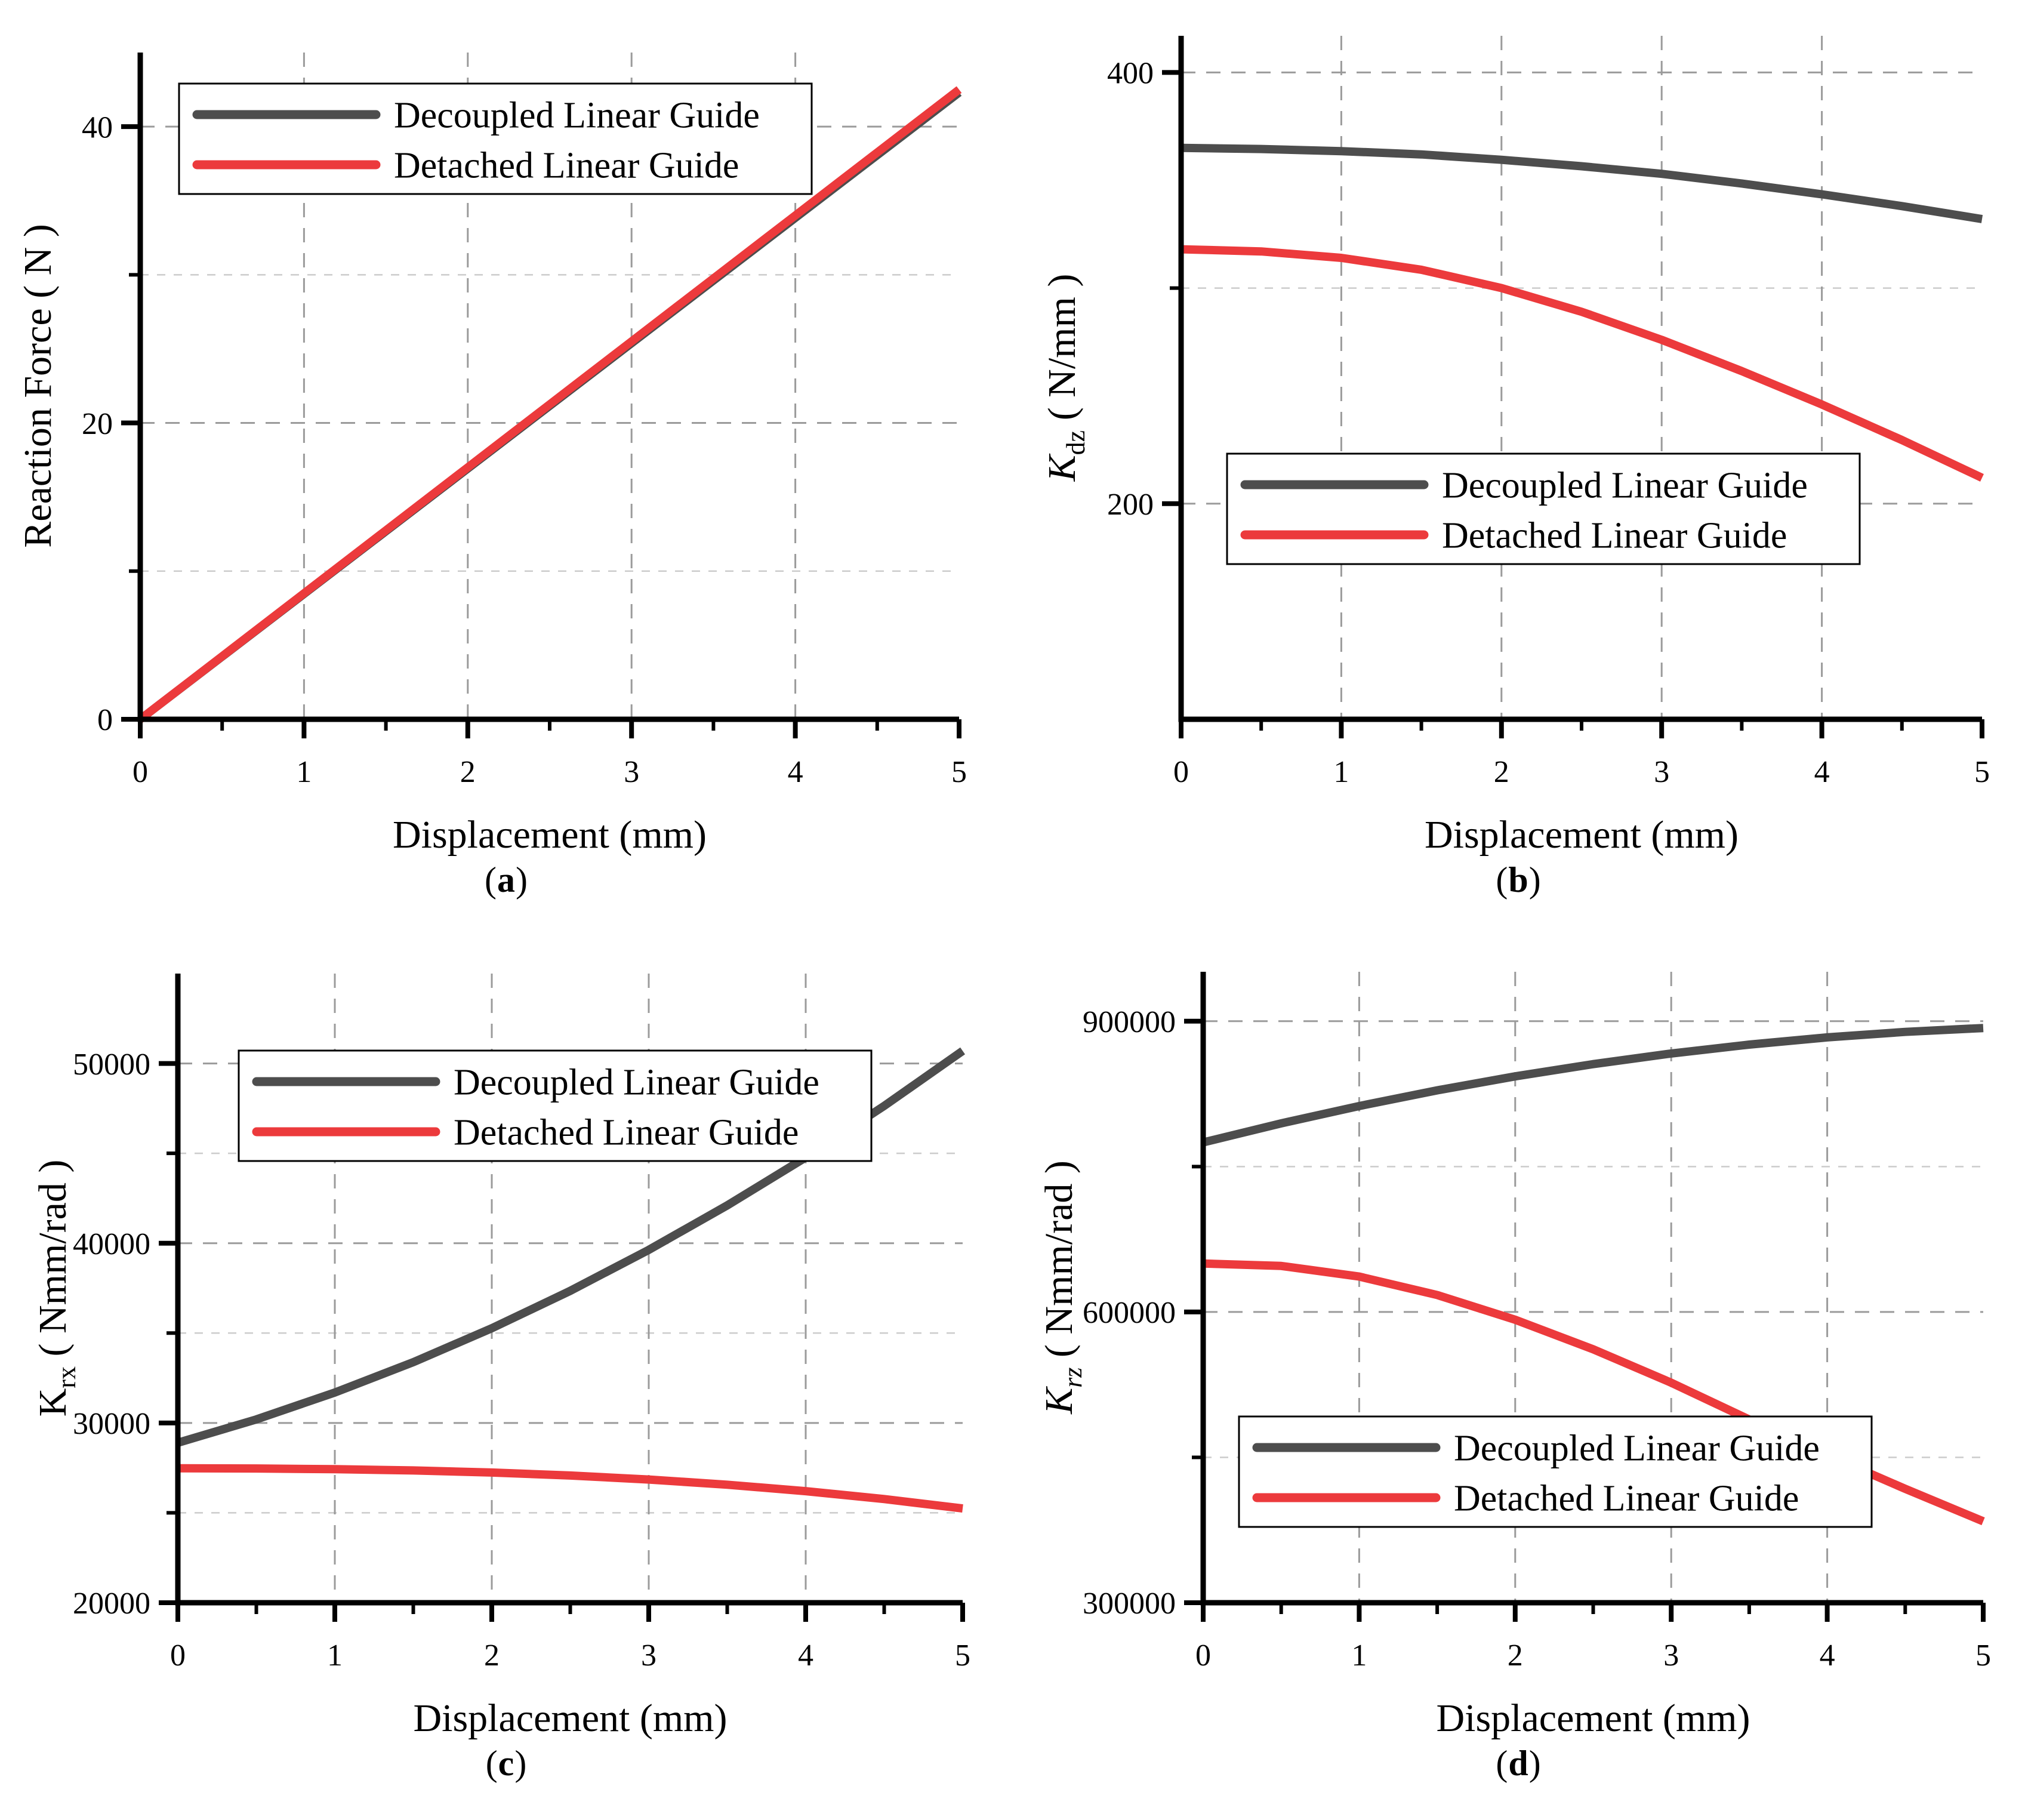 The height and width of the screenshot is (1820, 2025). I want to click on caption-d-open: (, so click(1502, 1763).